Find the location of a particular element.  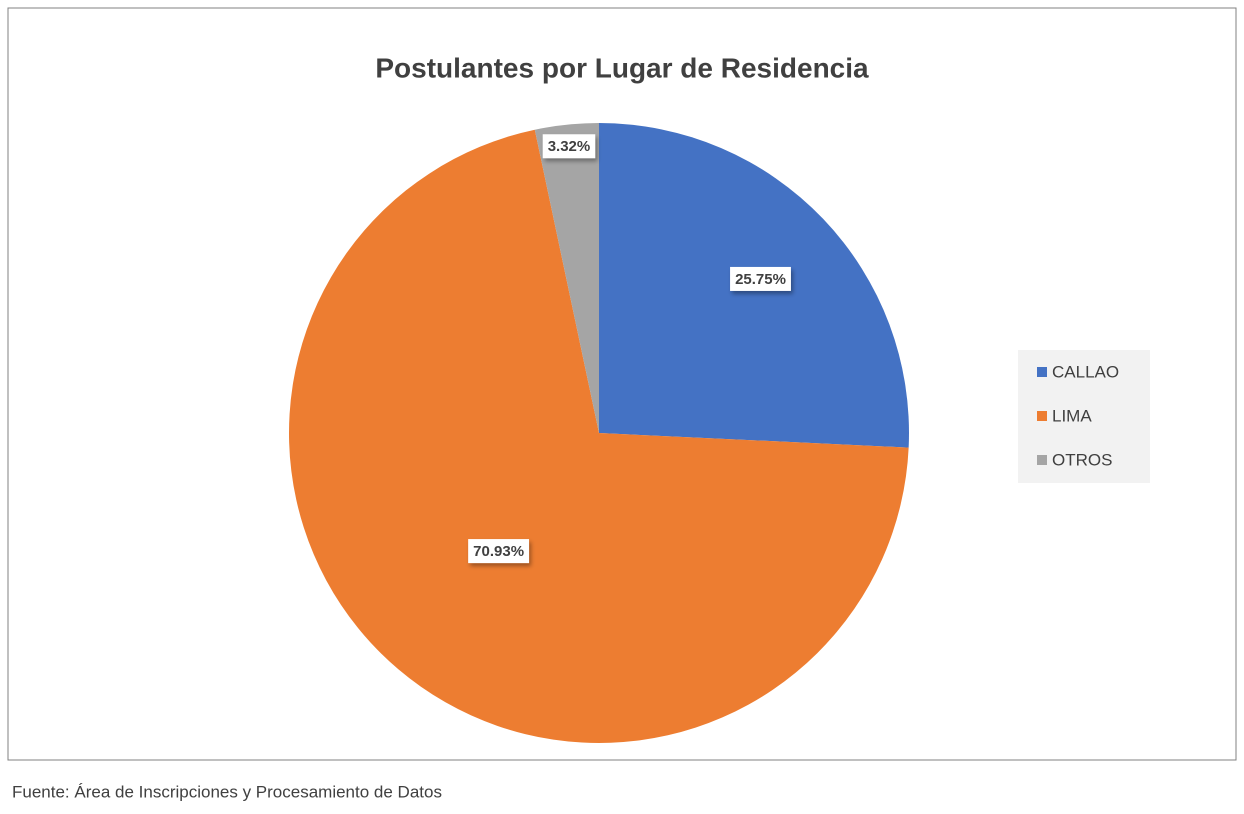

data-label-text: 70.93% is located at coordinates (498, 551).